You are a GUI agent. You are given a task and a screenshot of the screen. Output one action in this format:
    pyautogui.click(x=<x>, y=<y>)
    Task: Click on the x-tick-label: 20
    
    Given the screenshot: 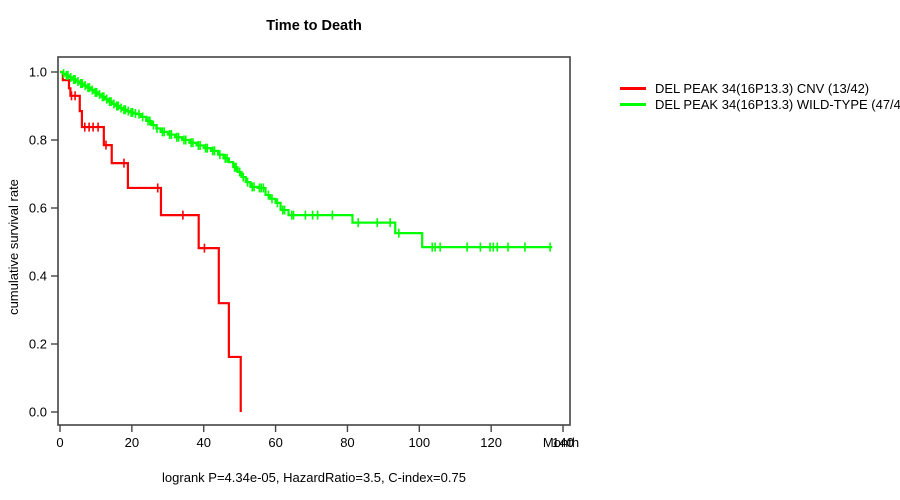 What is the action you would take?
    pyautogui.click(x=132, y=442)
    